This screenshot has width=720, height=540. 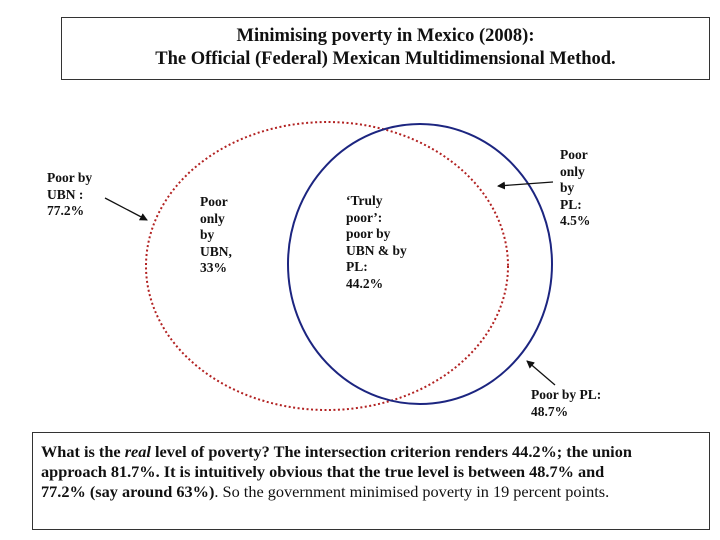 I want to click on label-truly-poor: ‘Truly poor’: poor by UBN & by PL: 44.2%, so click(x=376, y=242).